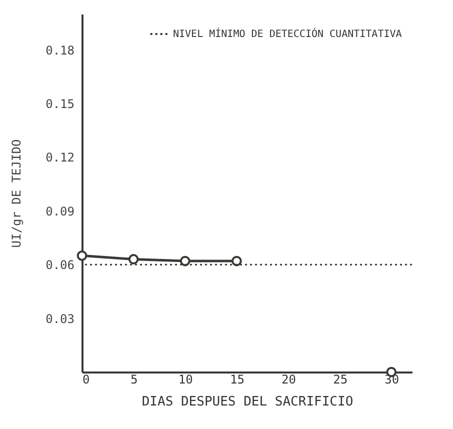 The image size is (453, 429). Describe the element at coordinates (237, 379) in the screenshot. I see `x-tick-label: 15` at that location.